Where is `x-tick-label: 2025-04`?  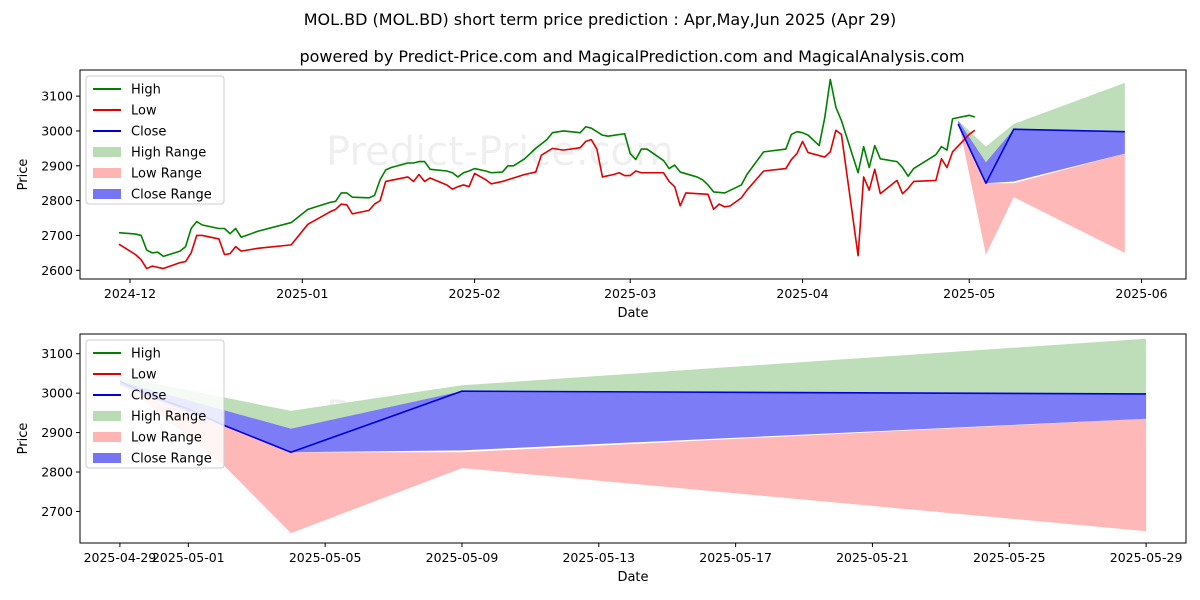
x-tick-label: 2025-04 is located at coordinates (802, 293).